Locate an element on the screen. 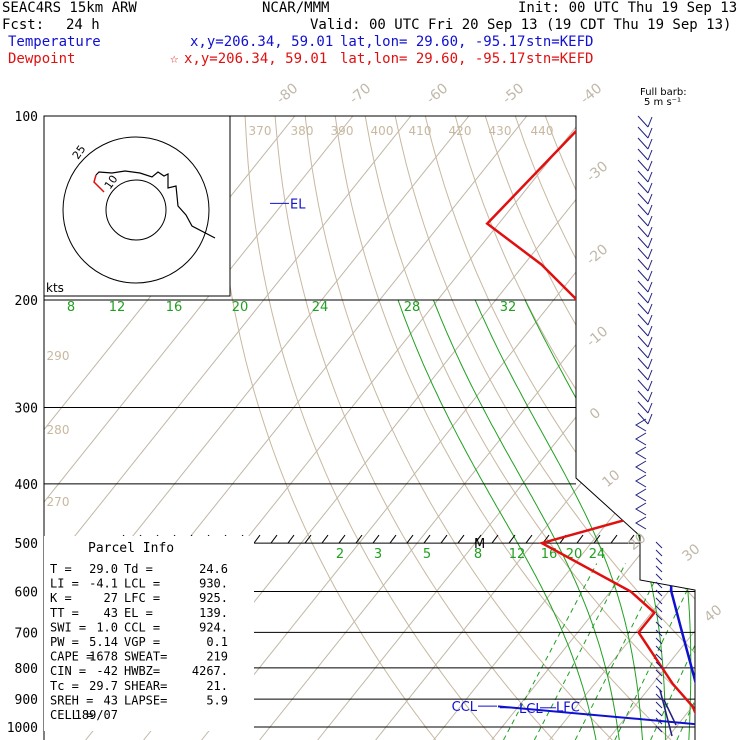 This screenshot has height=740, width=740. theta-label: 420 is located at coordinates (460, 131).